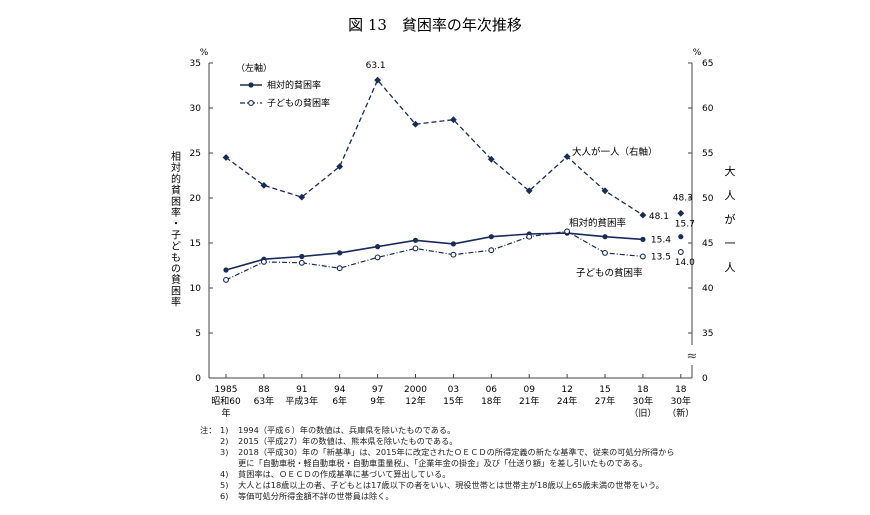 The height and width of the screenshot is (515, 870). I want to click on x-label-year: 88, so click(264, 390).